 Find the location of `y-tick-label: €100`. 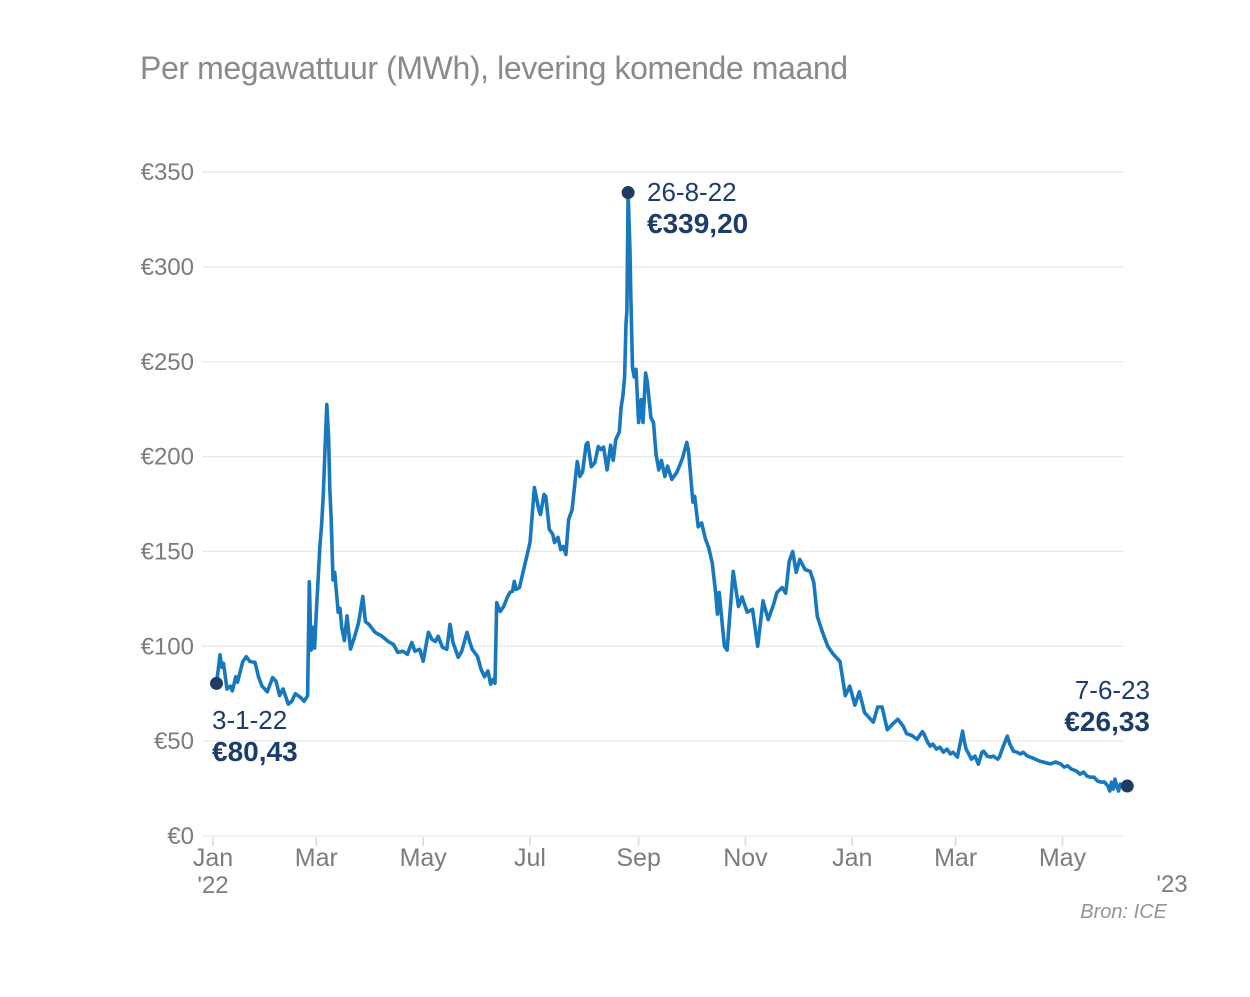

y-tick-label: €100 is located at coordinates (167, 646).